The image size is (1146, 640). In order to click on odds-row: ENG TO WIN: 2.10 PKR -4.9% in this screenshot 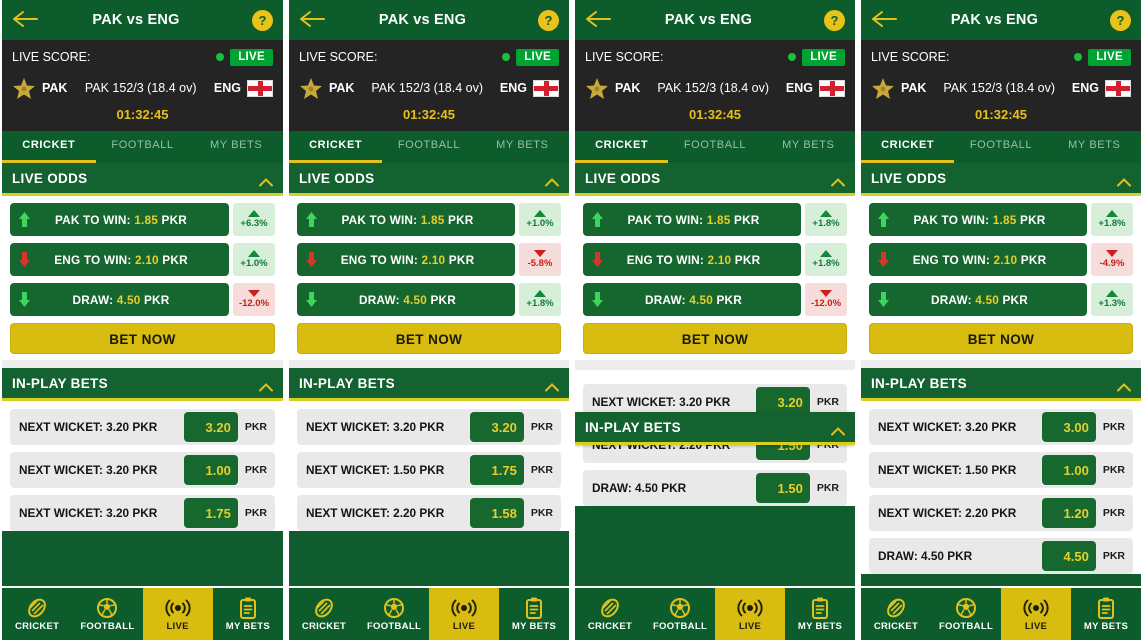, I will do `click(1001, 259)`.